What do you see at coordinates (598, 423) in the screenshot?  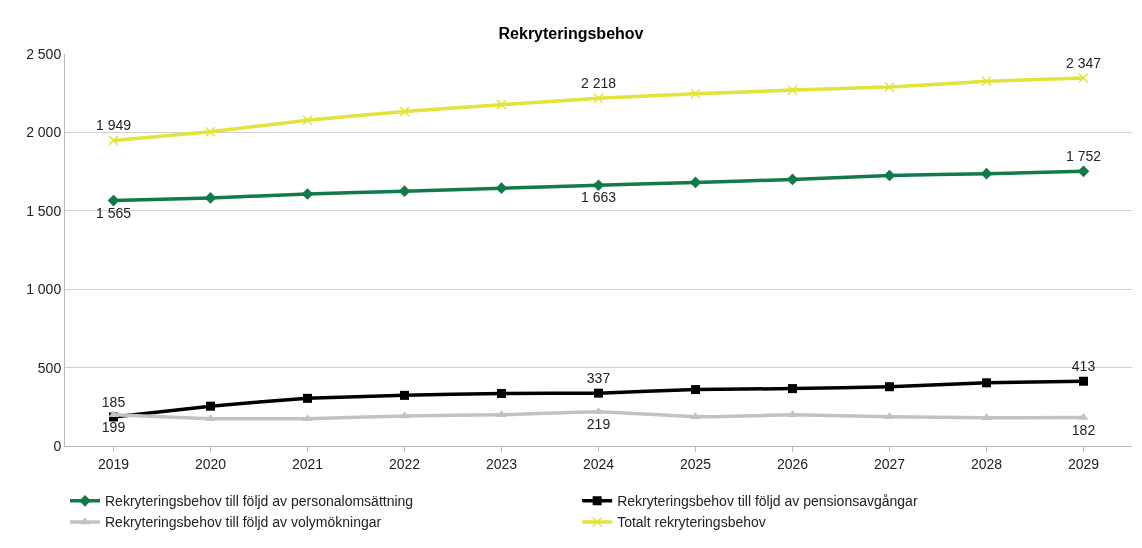 I see `data-label: 219` at bounding box center [598, 423].